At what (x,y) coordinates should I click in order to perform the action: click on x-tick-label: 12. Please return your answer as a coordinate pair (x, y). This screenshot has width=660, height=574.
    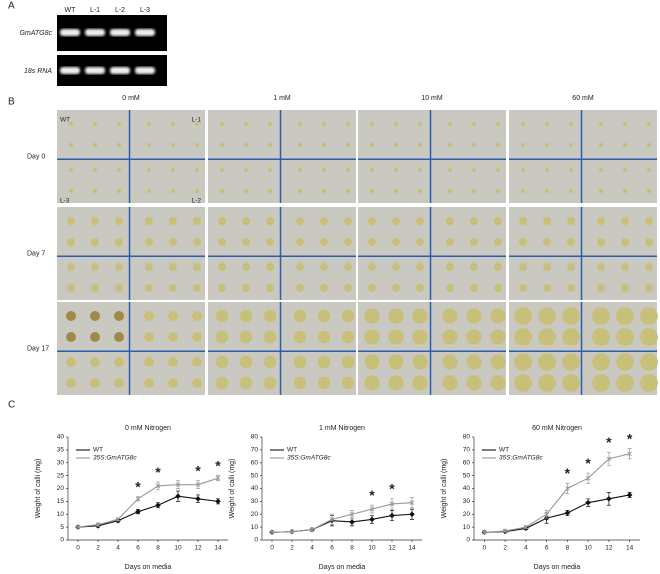
    Looking at the image, I should click on (198, 548).